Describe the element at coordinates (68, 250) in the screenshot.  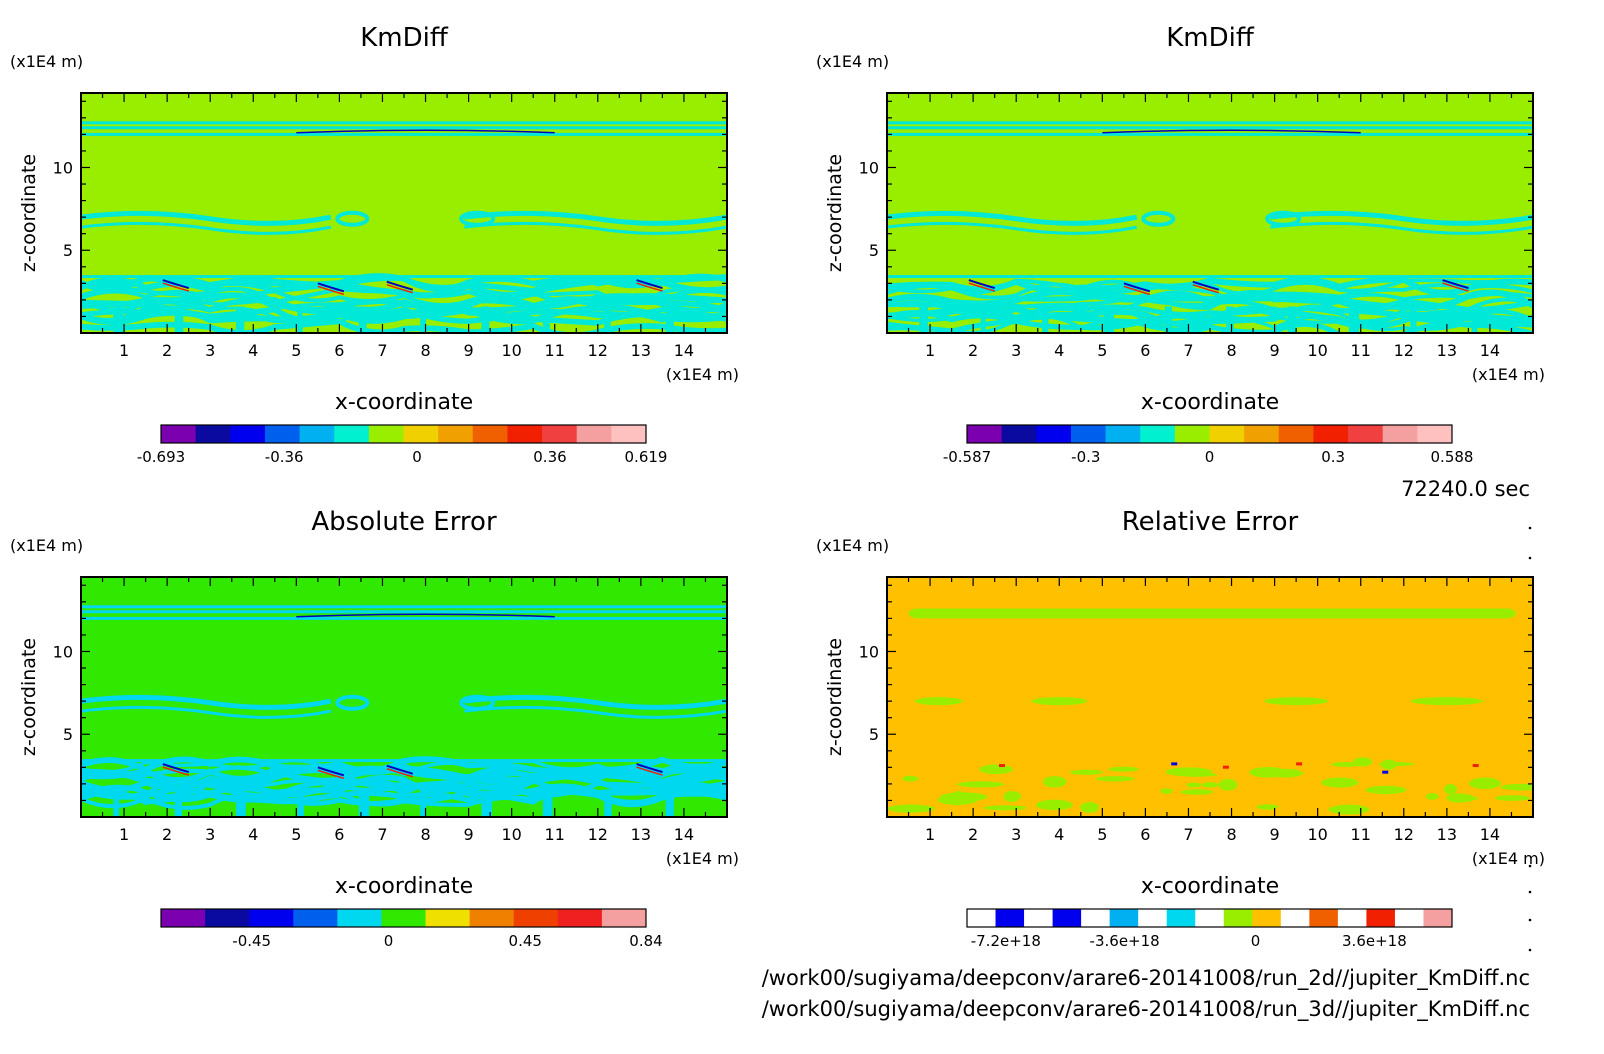
I see `y-tick-label: 5` at that location.